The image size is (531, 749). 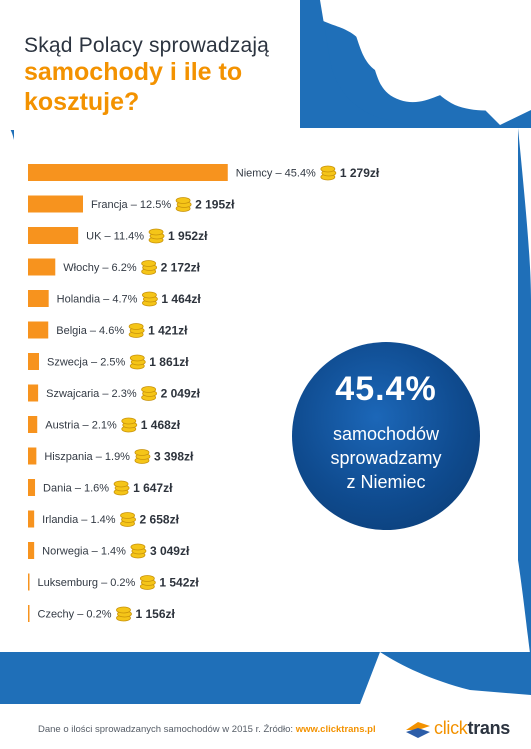 I want to click on bar-label: Hiszpania – 1.9%, so click(x=87, y=457).